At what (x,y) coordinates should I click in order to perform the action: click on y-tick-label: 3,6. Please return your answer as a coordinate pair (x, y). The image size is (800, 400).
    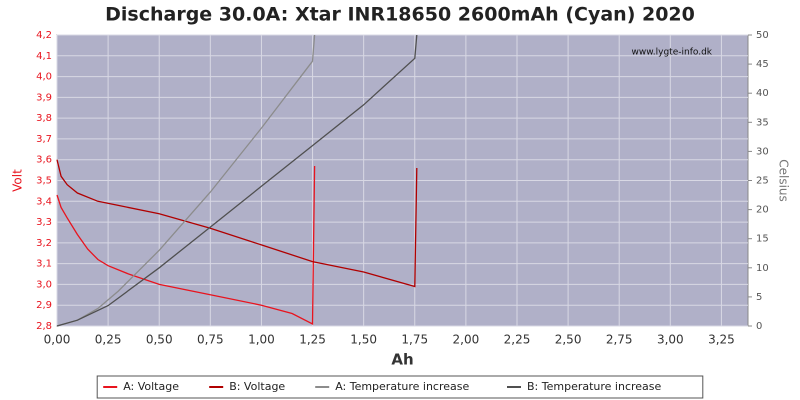
    Looking at the image, I should click on (44, 160).